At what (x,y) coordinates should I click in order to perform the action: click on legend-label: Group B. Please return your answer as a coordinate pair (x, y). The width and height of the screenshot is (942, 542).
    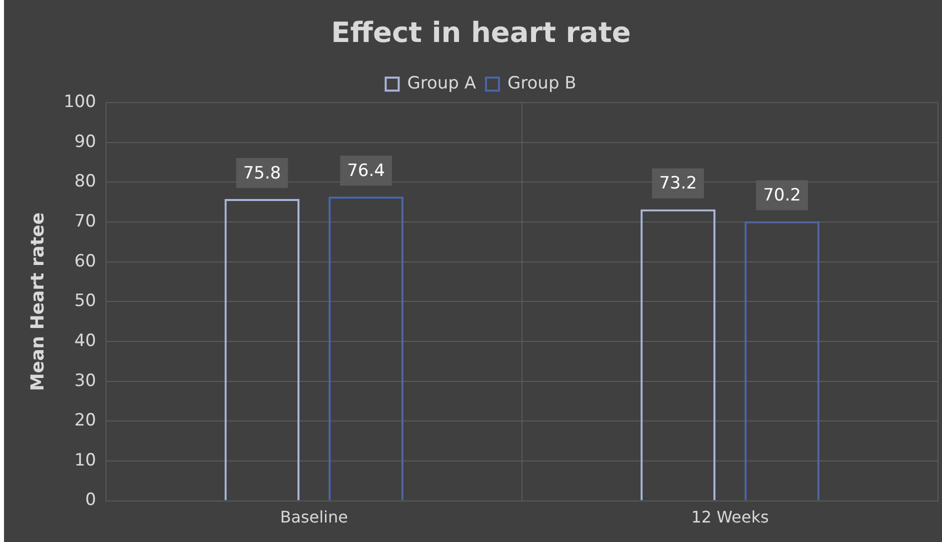
    Looking at the image, I should click on (541, 84).